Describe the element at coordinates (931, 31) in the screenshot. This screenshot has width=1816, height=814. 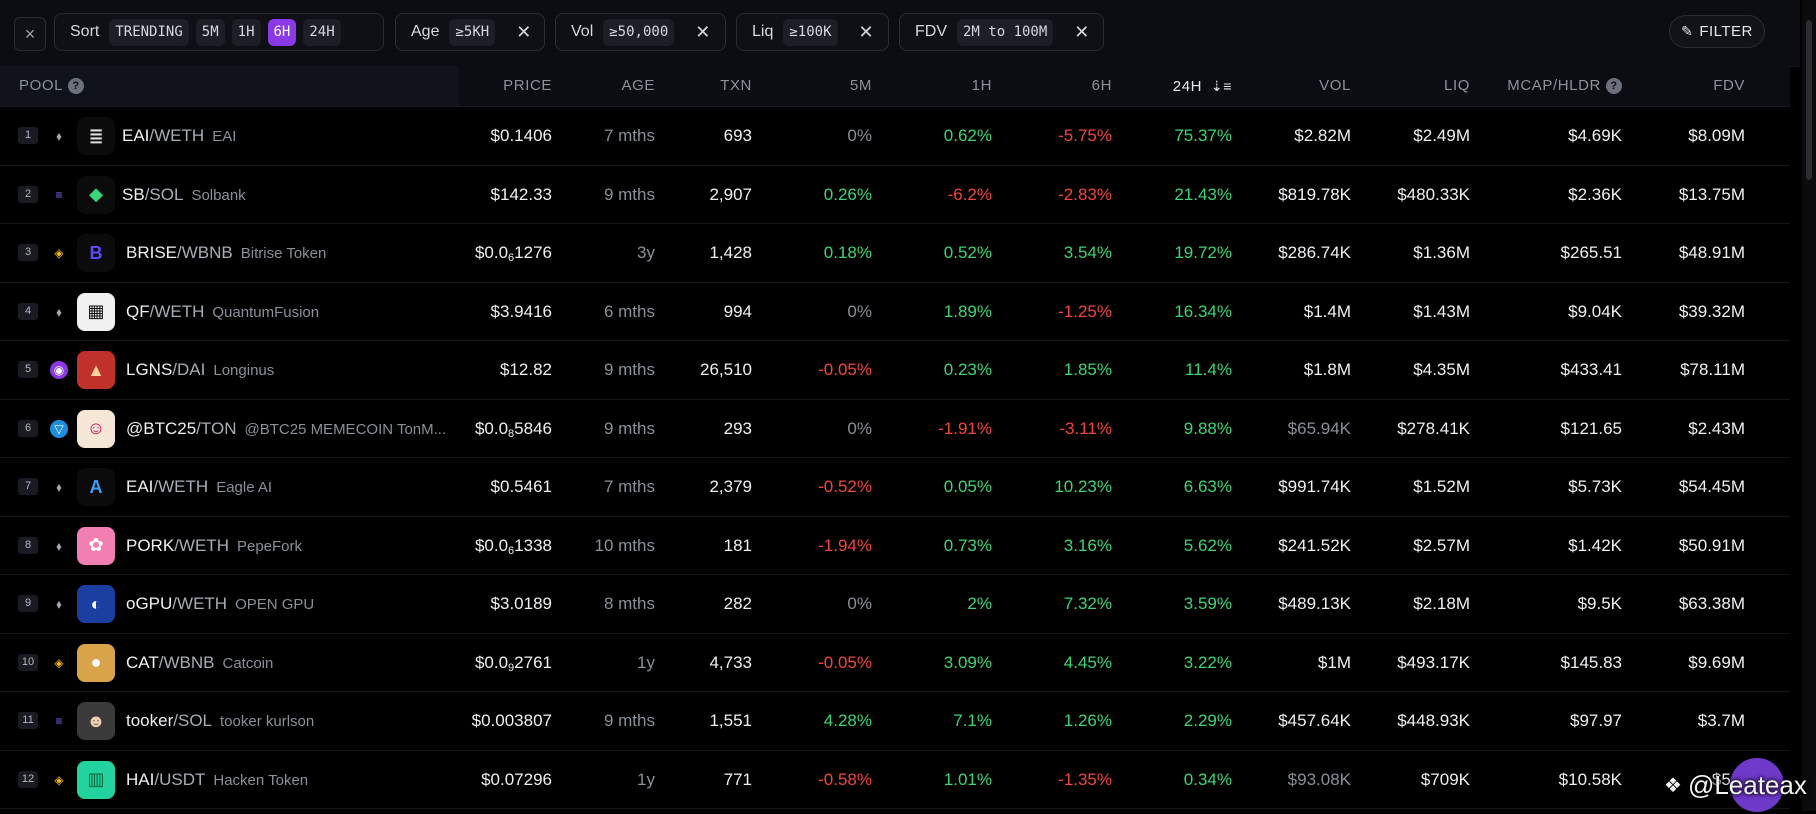
I see `fdv-filter-label: FDV` at that location.